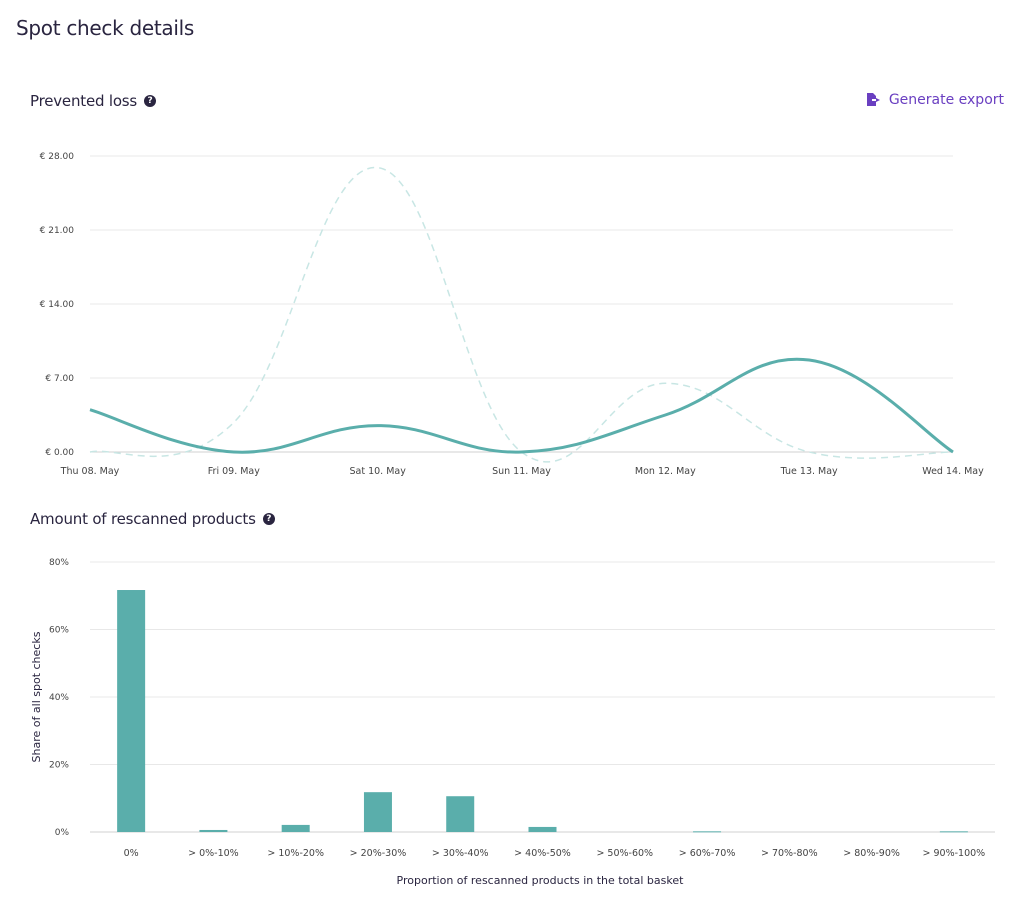 The width and height of the screenshot is (1024, 897). Describe the element at coordinates (143, 519) in the screenshot. I see `rescanned-title-text: Amount of rescanned products` at that location.